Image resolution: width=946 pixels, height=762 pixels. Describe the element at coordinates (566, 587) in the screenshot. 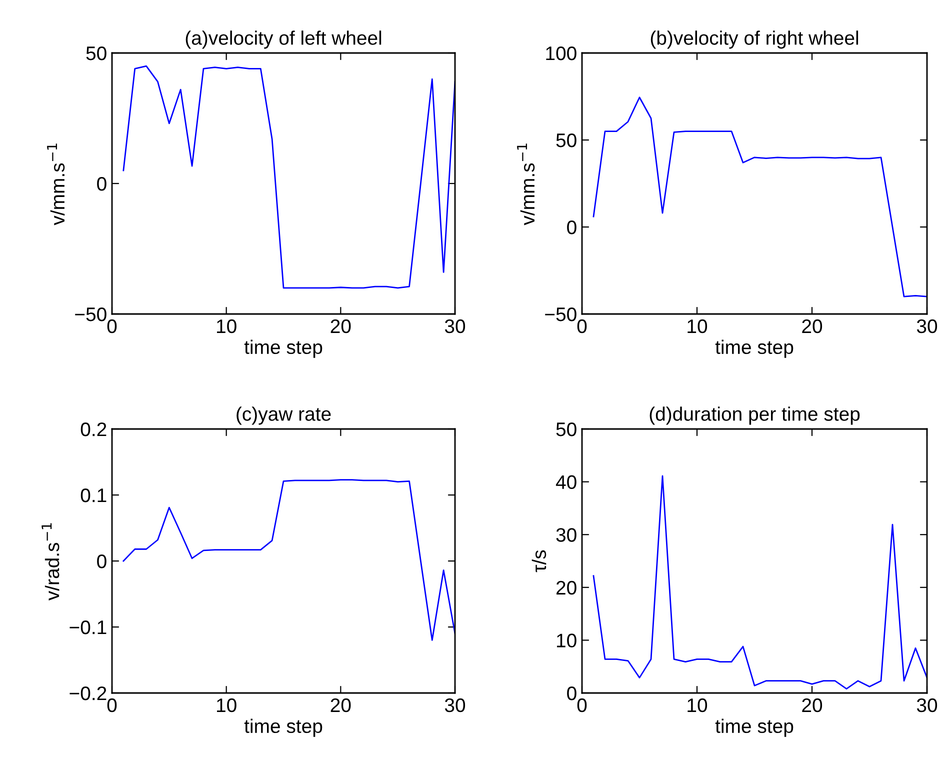

I see `y-tick-label: 20` at that location.